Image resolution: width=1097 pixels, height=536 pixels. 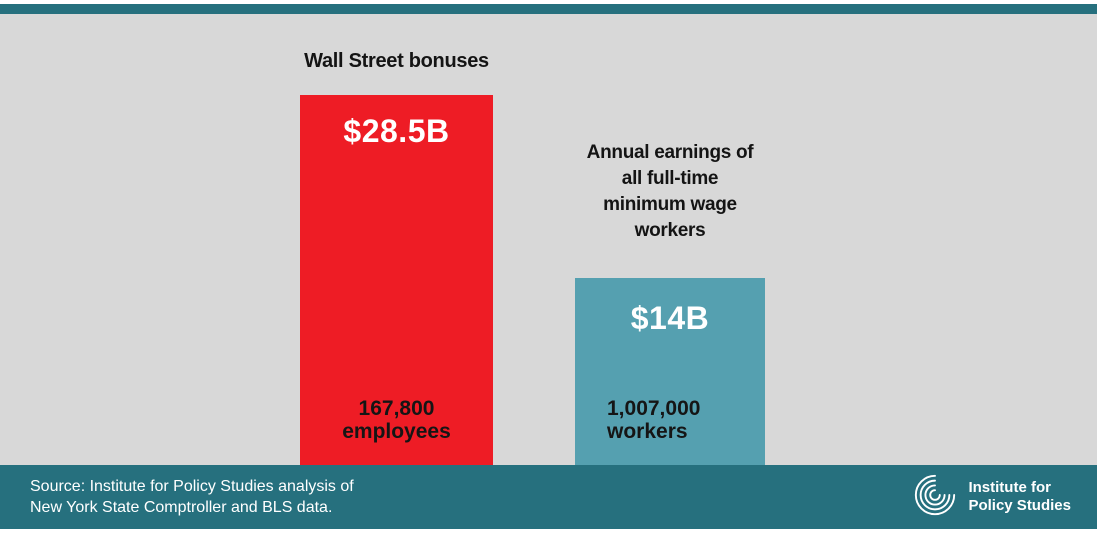 What do you see at coordinates (1019, 496) in the screenshot?
I see `ips-logo-text: Institute for Policy Studies` at bounding box center [1019, 496].